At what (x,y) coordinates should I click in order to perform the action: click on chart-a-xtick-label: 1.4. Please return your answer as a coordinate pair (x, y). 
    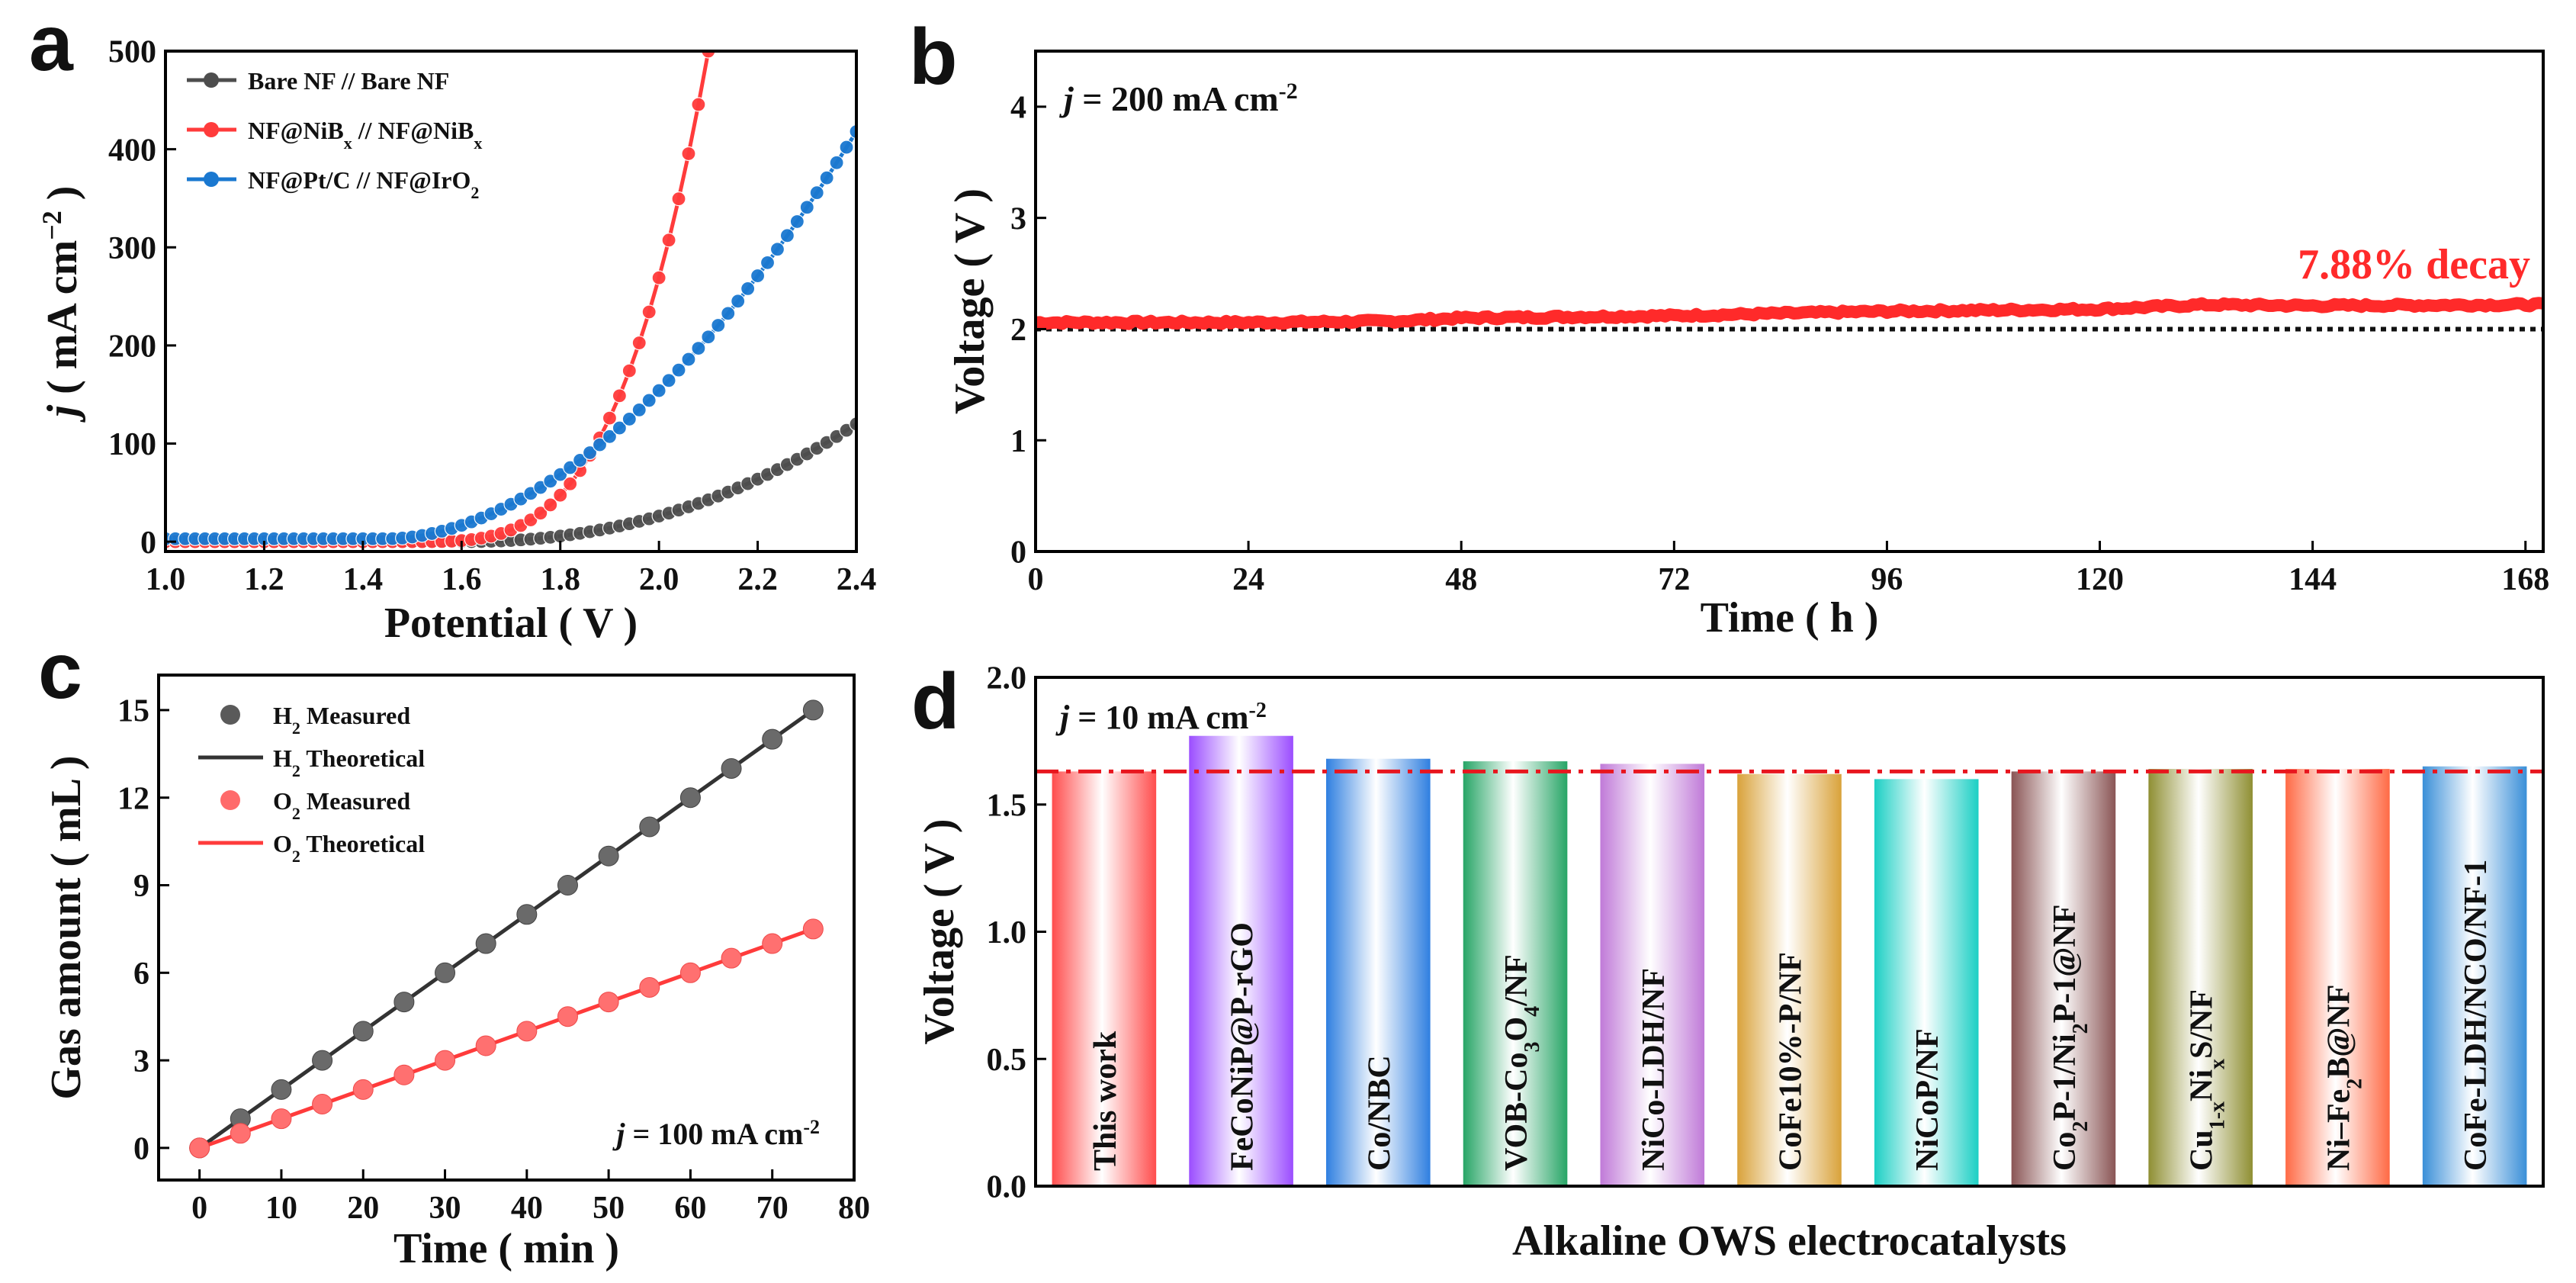
    Looking at the image, I should click on (363, 579).